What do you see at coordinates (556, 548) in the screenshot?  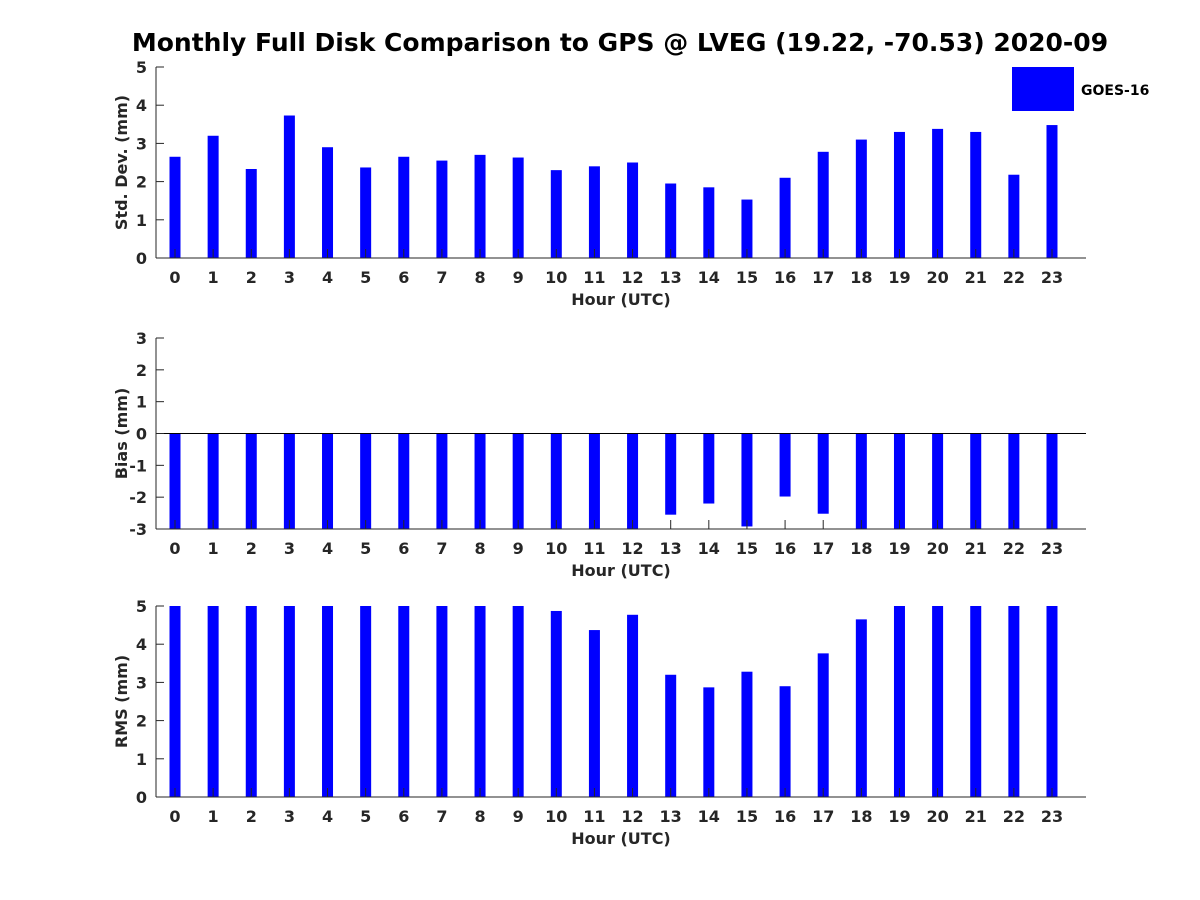 I see `x-tick-label: 10` at bounding box center [556, 548].